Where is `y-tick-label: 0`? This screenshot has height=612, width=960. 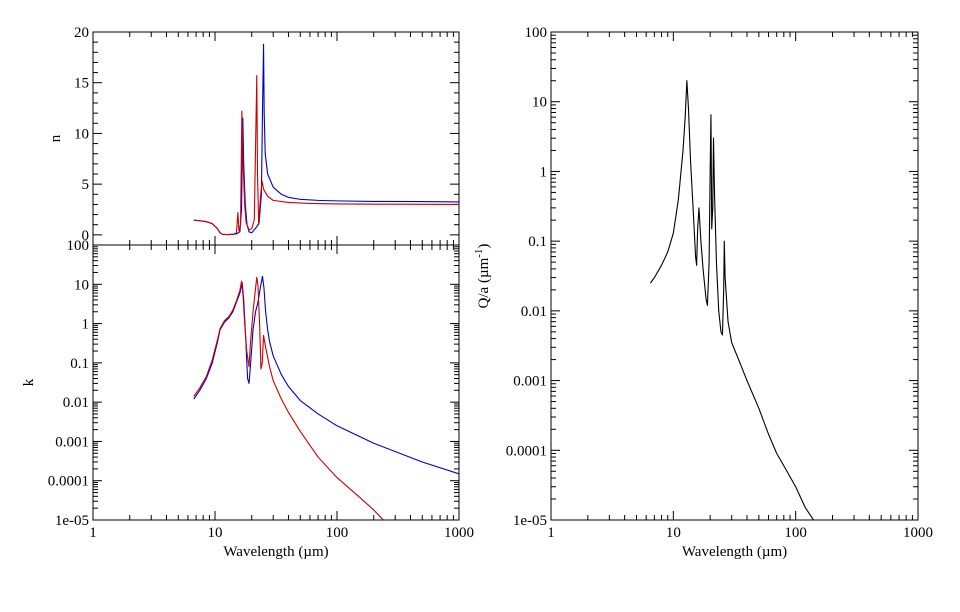
y-tick-label: 0 is located at coordinates (86, 236).